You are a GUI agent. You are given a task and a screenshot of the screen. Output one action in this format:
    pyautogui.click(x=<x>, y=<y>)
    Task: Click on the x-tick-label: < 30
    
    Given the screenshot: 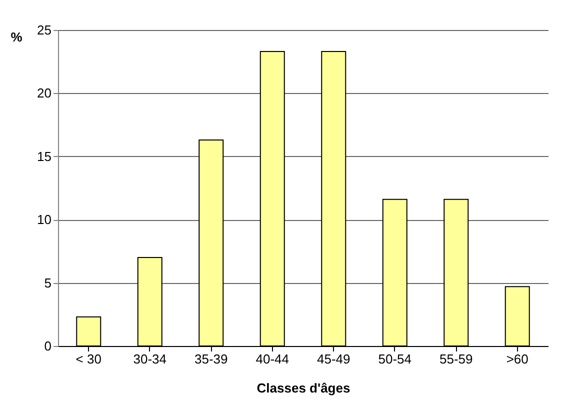 What is the action you would take?
    pyautogui.click(x=89, y=359)
    